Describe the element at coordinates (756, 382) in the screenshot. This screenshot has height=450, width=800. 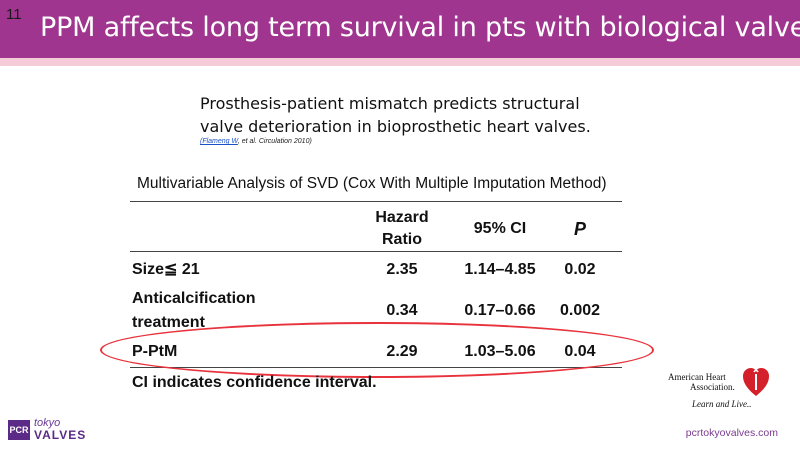
I see `heart-torch-icon` at that location.